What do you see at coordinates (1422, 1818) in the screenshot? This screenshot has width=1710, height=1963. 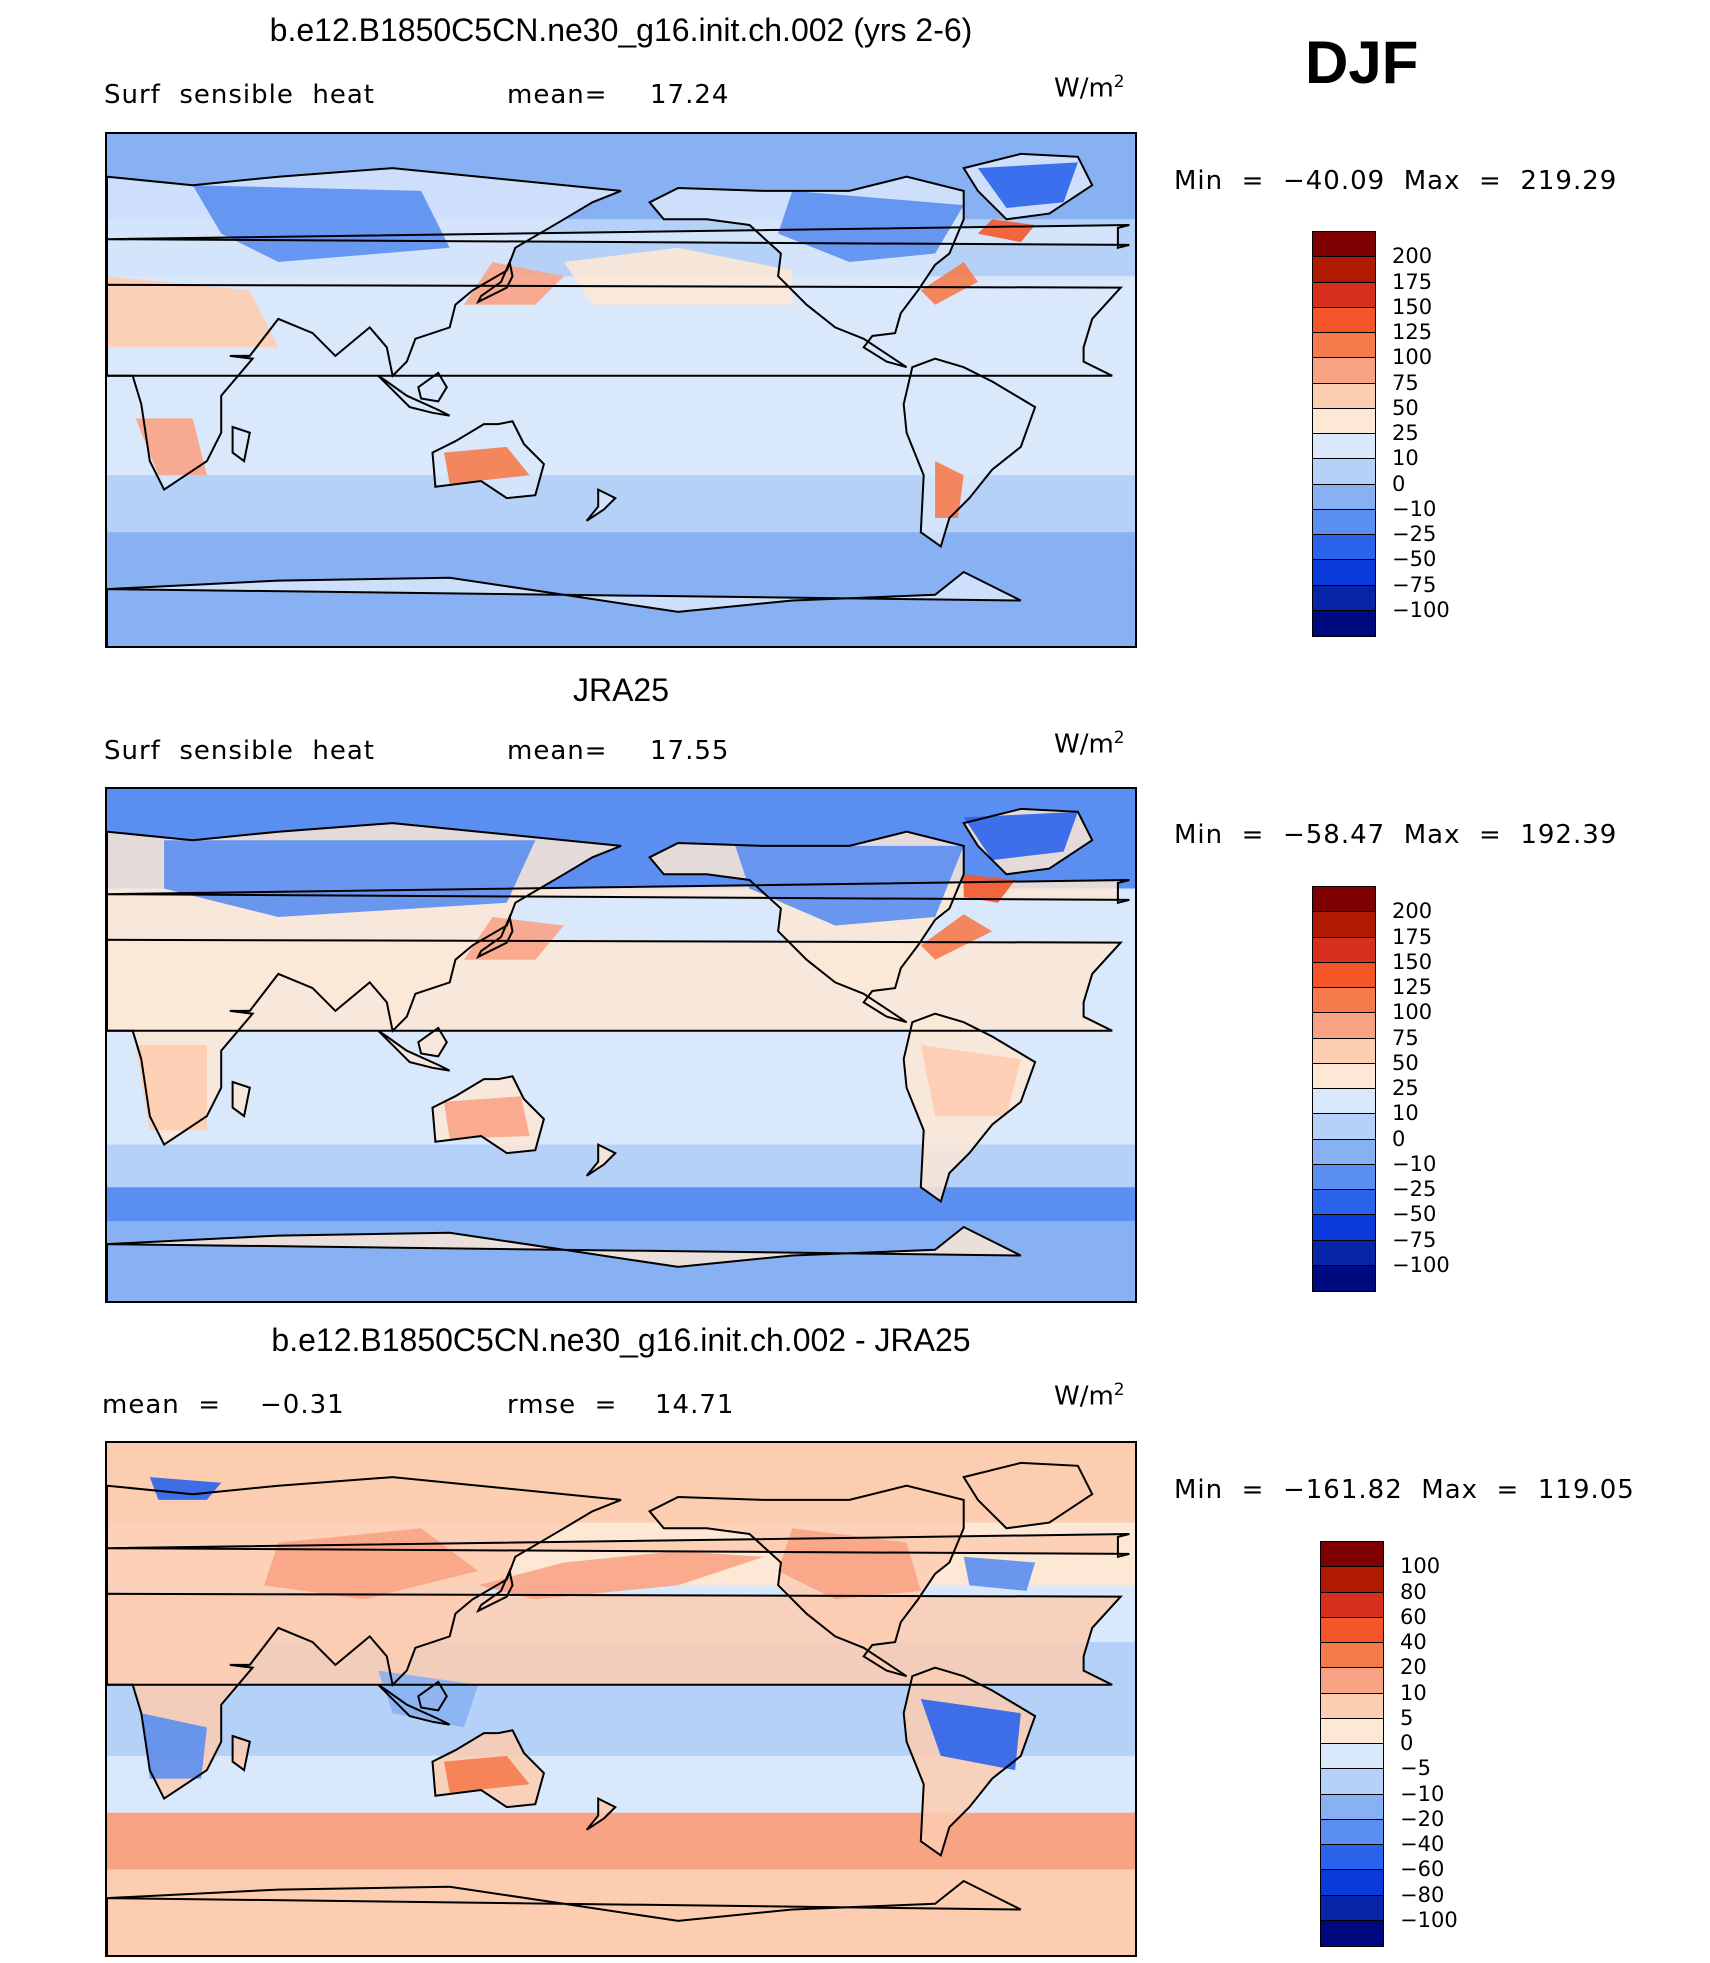 I see `colorbar-tick-label: −20` at bounding box center [1422, 1818].